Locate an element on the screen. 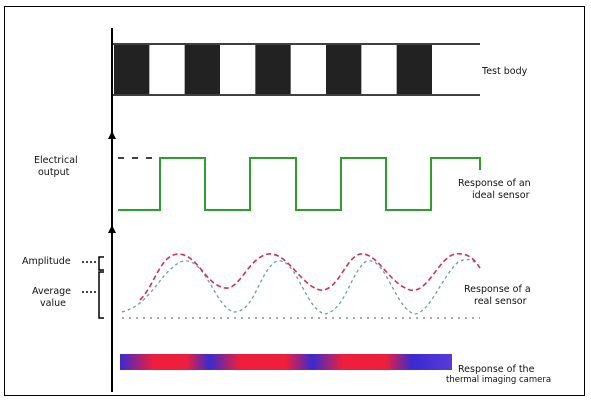 This screenshot has height=403, width=591. label-average-value-line1: Average is located at coordinates (52, 291).